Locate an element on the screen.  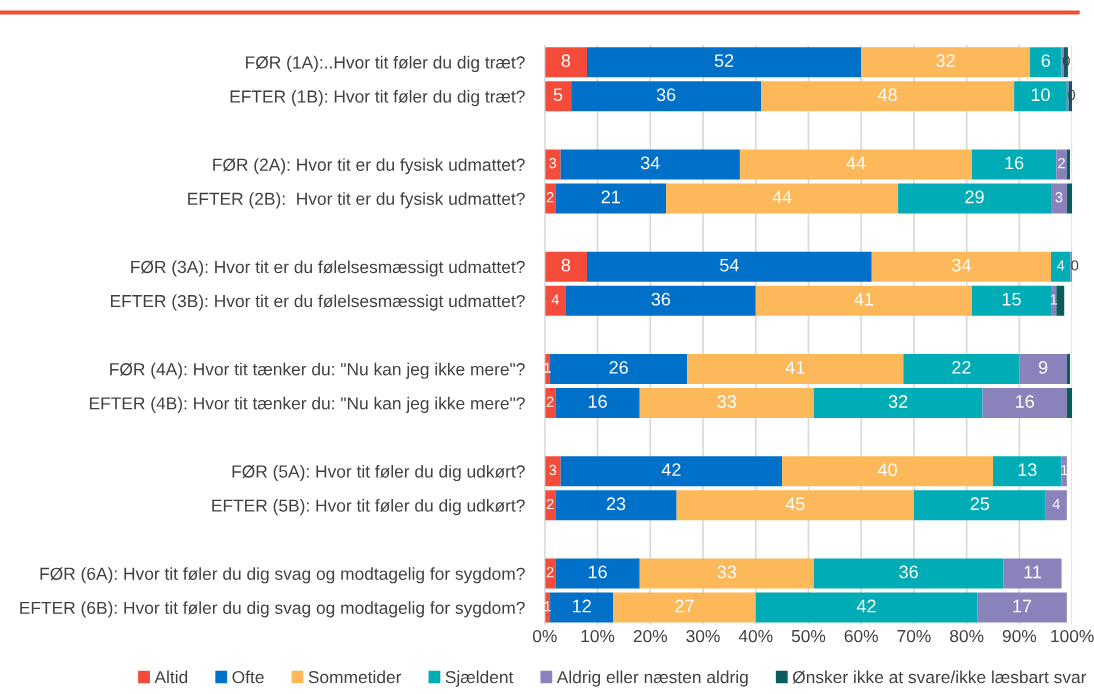
data-label: 0 is located at coordinates (1072, 95).